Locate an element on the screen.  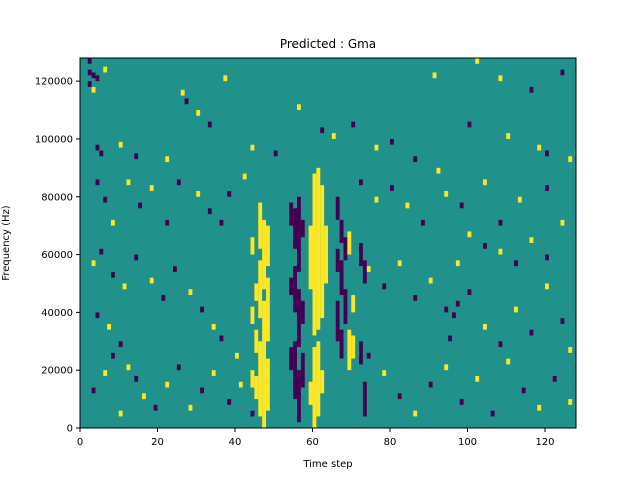
x-tick-label: 20 is located at coordinates (157, 442).